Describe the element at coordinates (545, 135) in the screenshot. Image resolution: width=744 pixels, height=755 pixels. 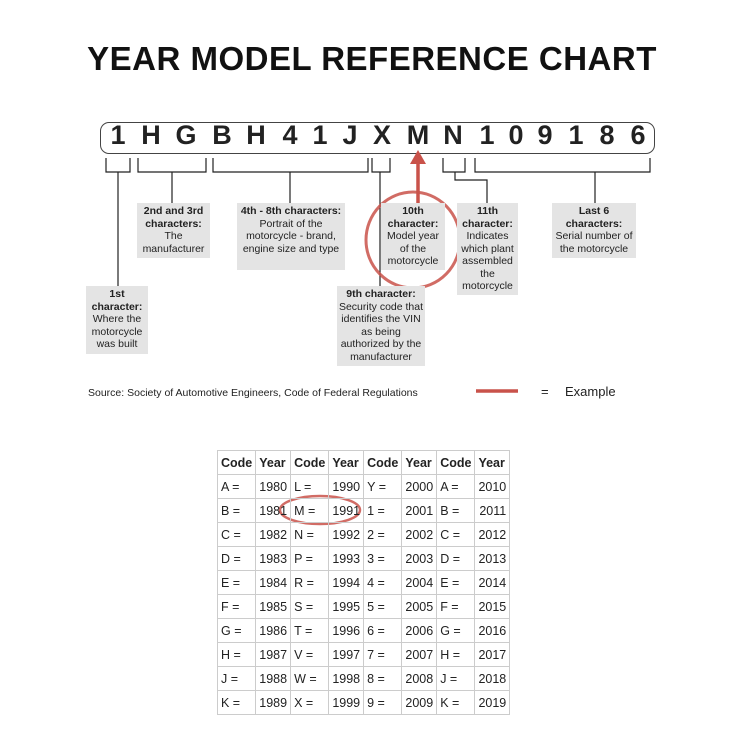
I see `vin-char: 9` at that location.